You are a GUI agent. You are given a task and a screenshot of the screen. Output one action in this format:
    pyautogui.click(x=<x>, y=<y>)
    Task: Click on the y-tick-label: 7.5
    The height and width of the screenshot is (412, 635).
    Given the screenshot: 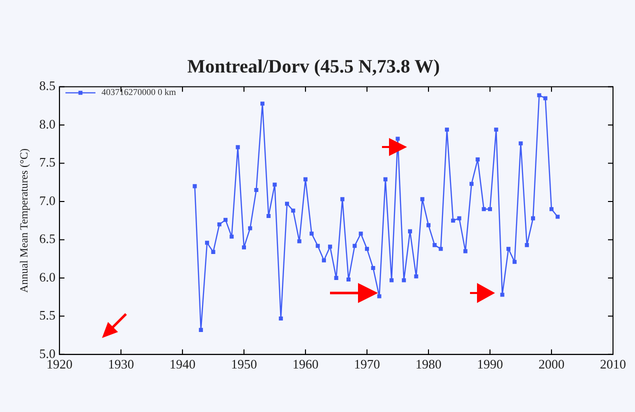 What is the action you would take?
    pyautogui.click(x=47, y=162)
    